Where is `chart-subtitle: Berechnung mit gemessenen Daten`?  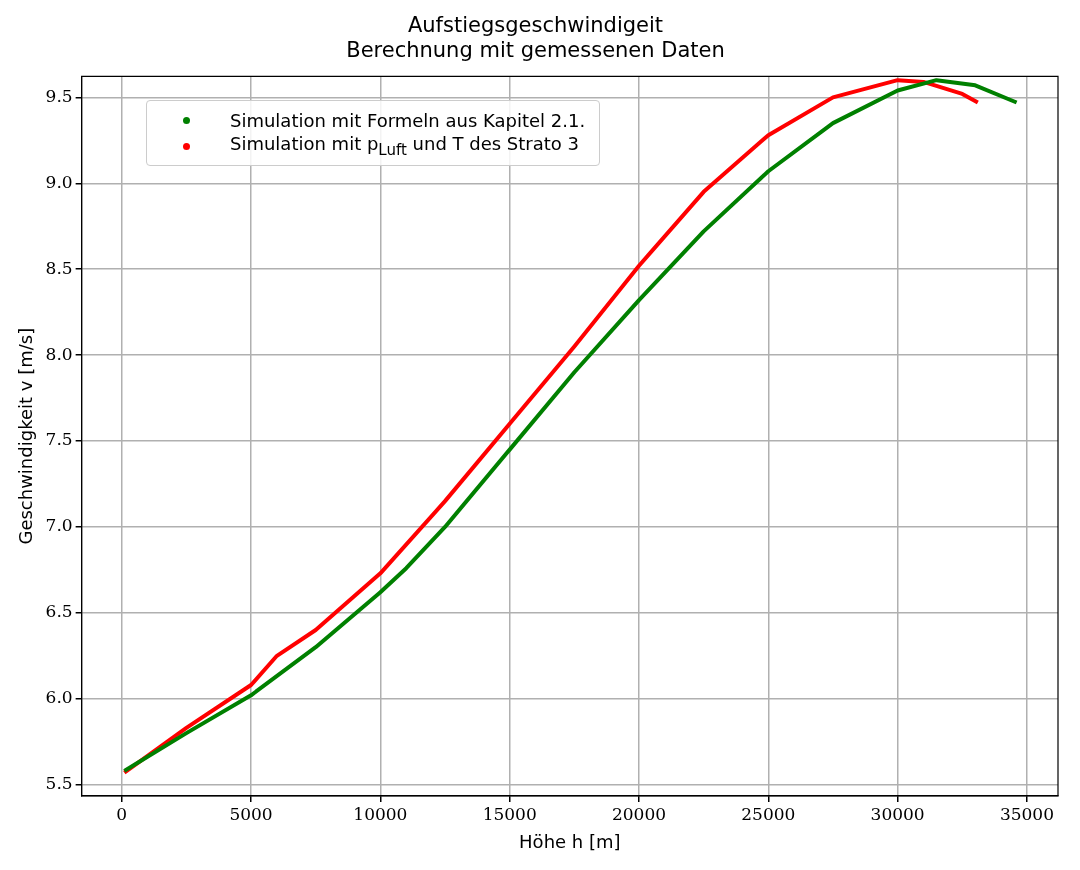
chart-subtitle: Berechnung mit gemessenen Daten is located at coordinates (535, 50).